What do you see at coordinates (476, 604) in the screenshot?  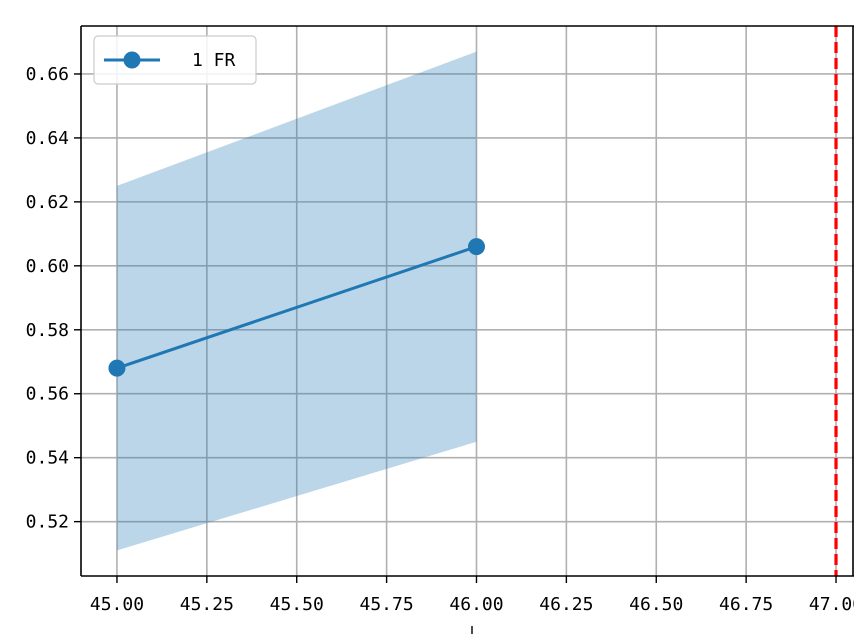 I see `x-tick-label: 46.00` at bounding box center [476, 604].